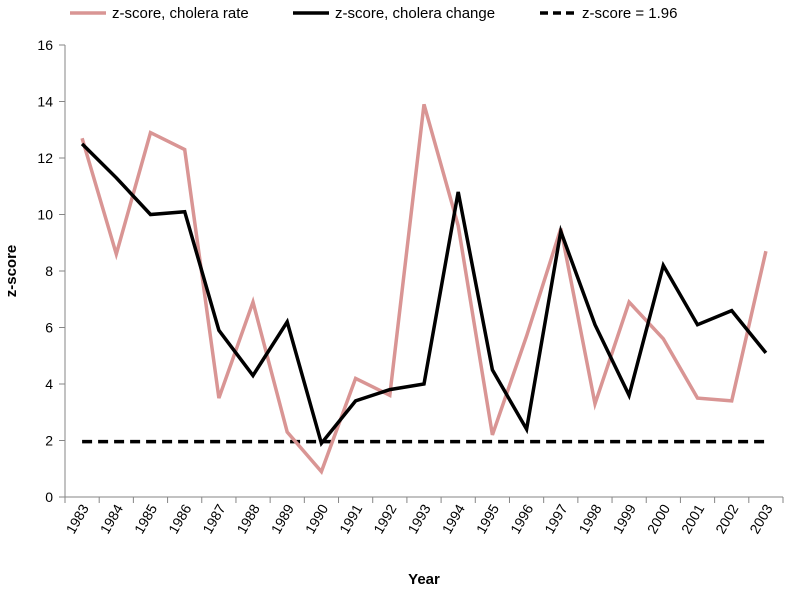 This screenshot has height=592, width=800. I want to click on y-tick-label: 10, so click(45, 215).